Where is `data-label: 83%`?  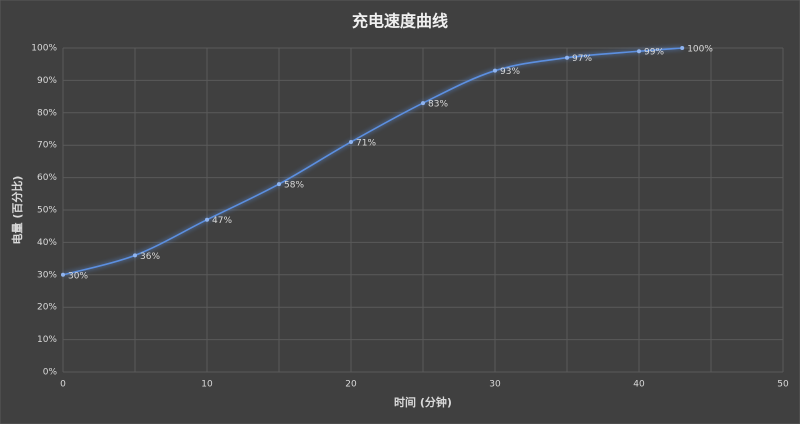
data-label: 83% is located at coordinates (438, 105).